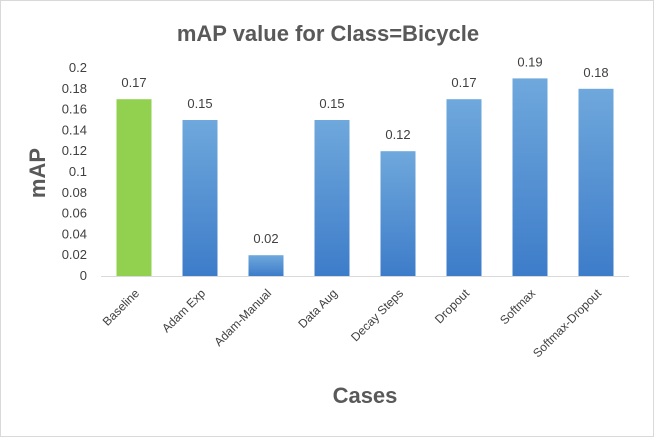 The image size is (654, 438). What do you see at coordinates (78, 171) in the screenshot?
I see `y-tick-label: 0.1` at bounding box center [78, 171].